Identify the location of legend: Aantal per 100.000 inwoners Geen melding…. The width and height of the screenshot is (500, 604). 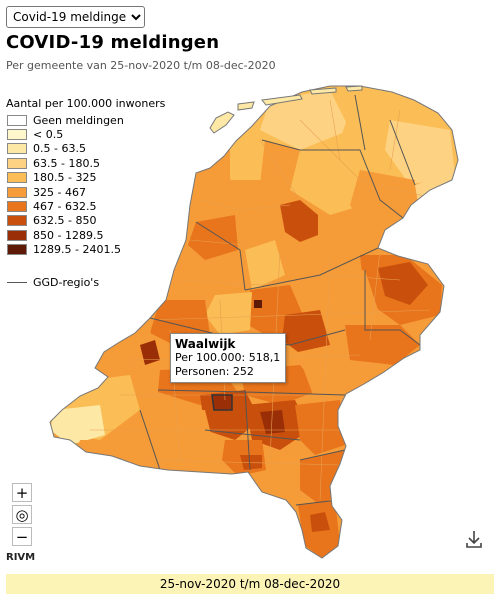
(85, 177).